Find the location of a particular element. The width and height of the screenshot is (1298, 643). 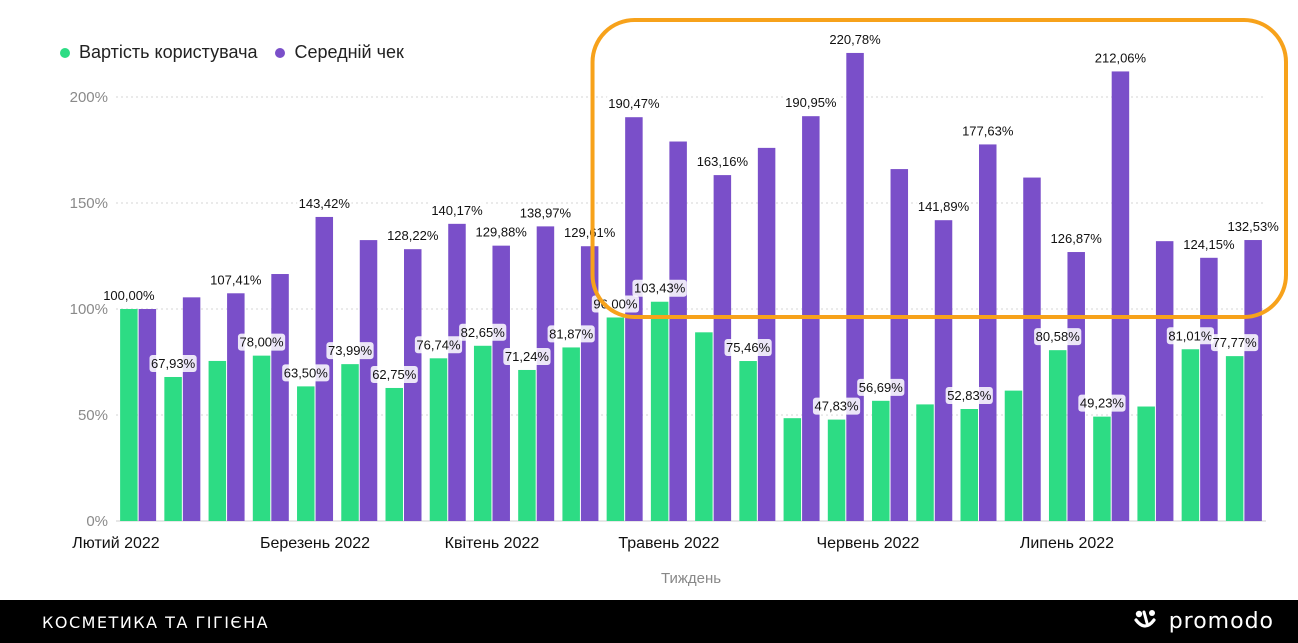

data-label: 81,87% is located at coordinates (571, 333).